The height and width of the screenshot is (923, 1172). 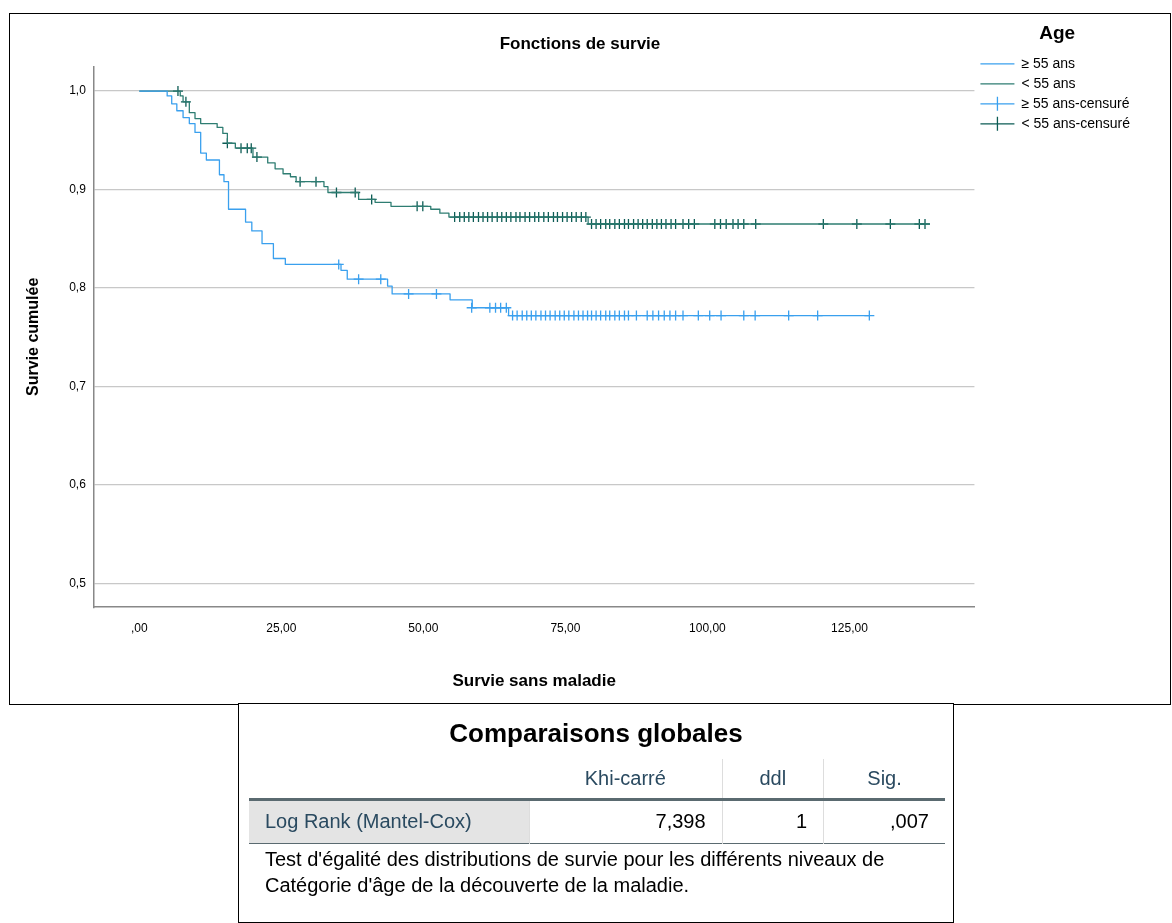 I want to click on x-axis-title: Survie sans maladie, so click(x=534, y=681).